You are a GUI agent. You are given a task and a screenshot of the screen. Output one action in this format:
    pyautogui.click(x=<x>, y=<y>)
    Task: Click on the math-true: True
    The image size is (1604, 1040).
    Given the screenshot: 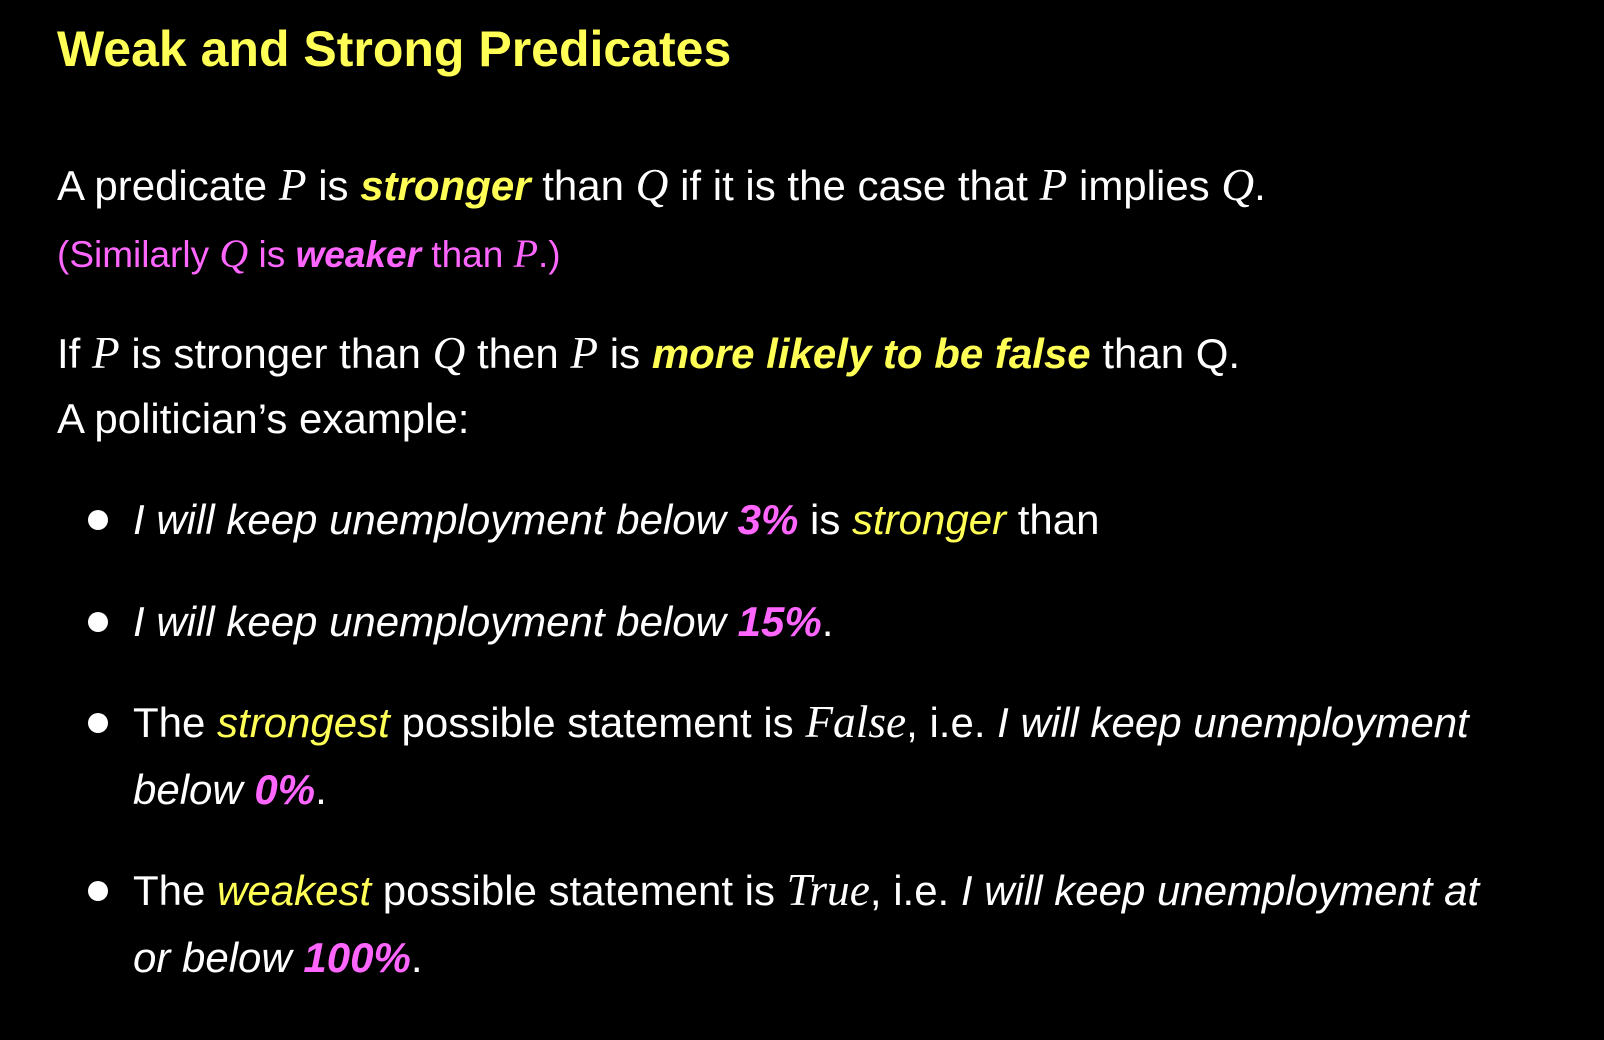 What is the action you would take?
    pyautogui.click(x=828, y=890)
    